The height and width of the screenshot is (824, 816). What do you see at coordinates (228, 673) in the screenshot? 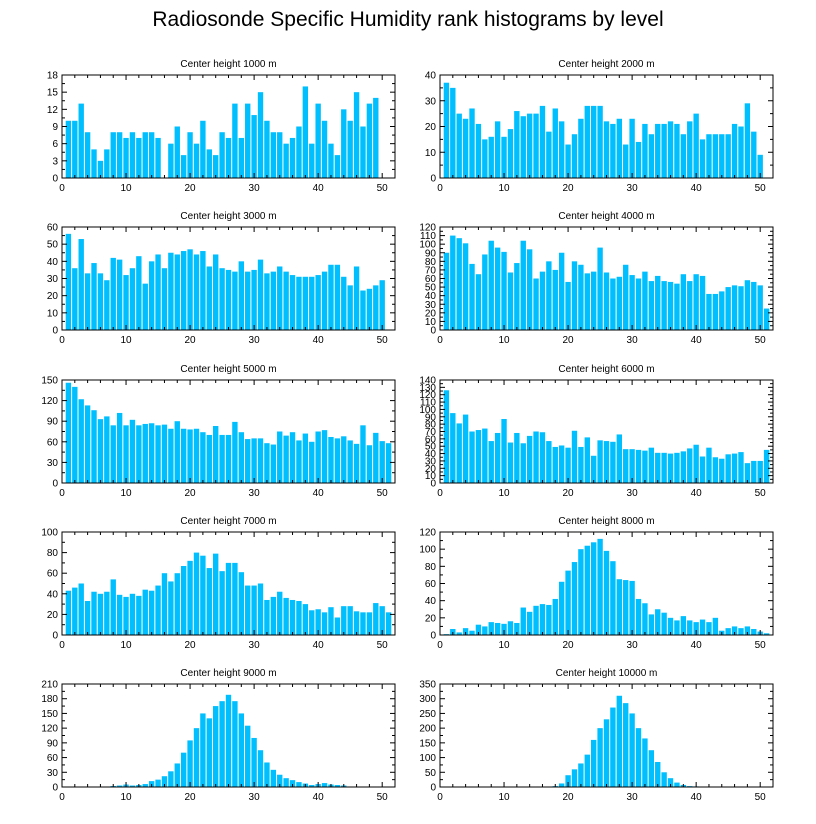
I see `panel-title: Center height 9000 m` at bounding box center [228, 673].